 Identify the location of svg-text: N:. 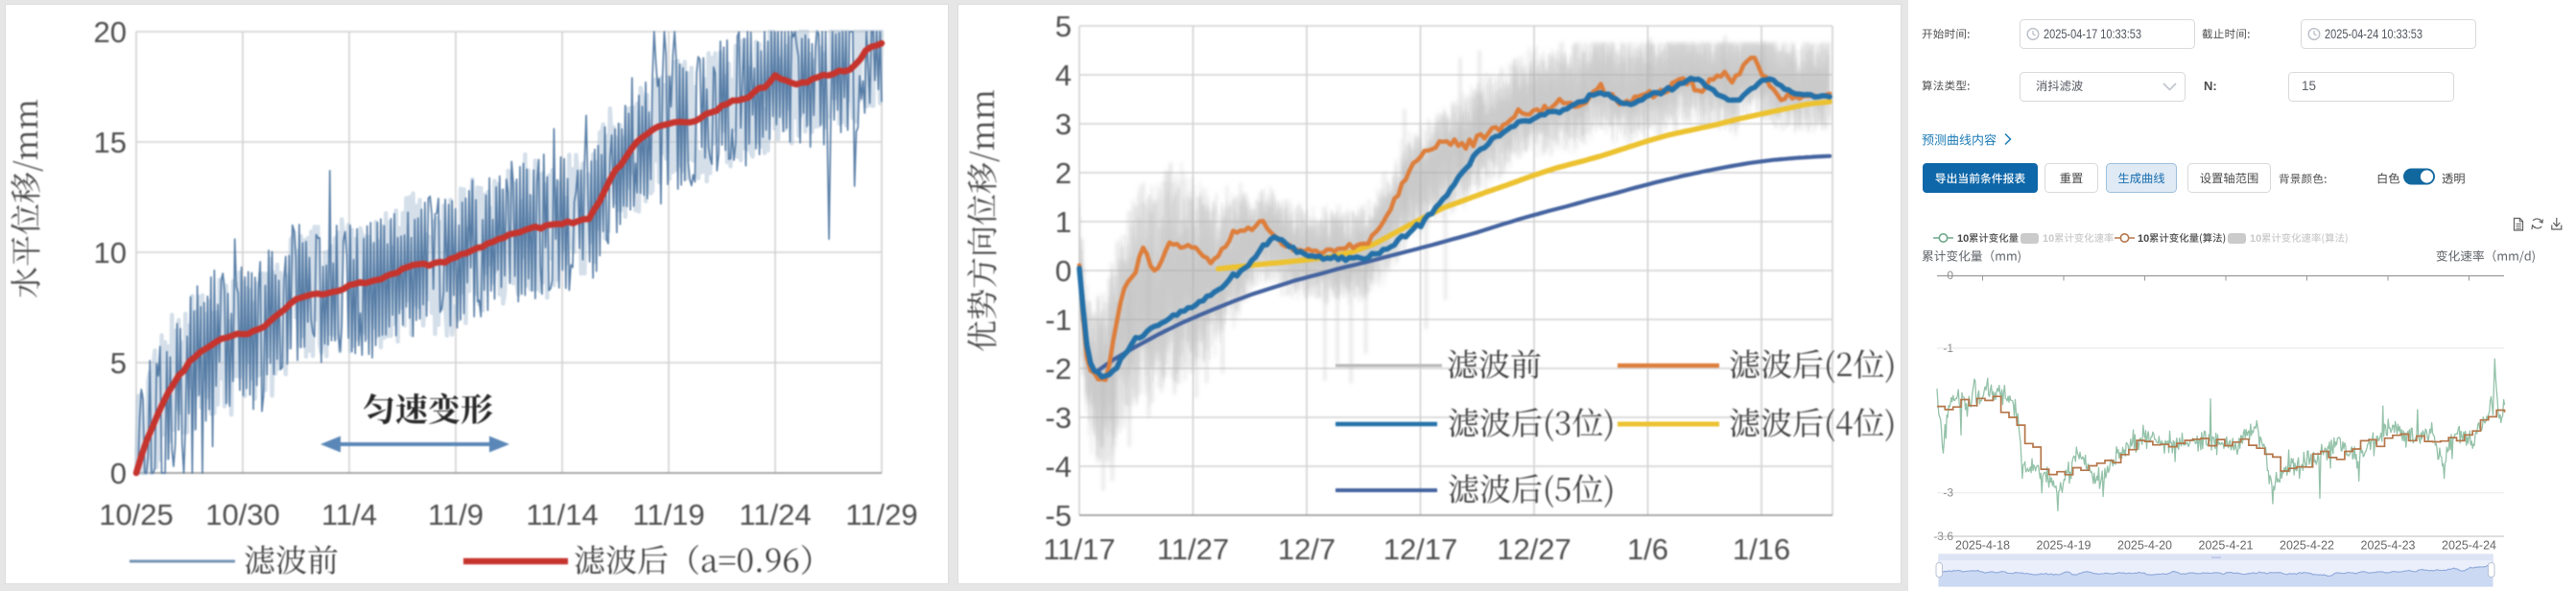
(2210, 86).